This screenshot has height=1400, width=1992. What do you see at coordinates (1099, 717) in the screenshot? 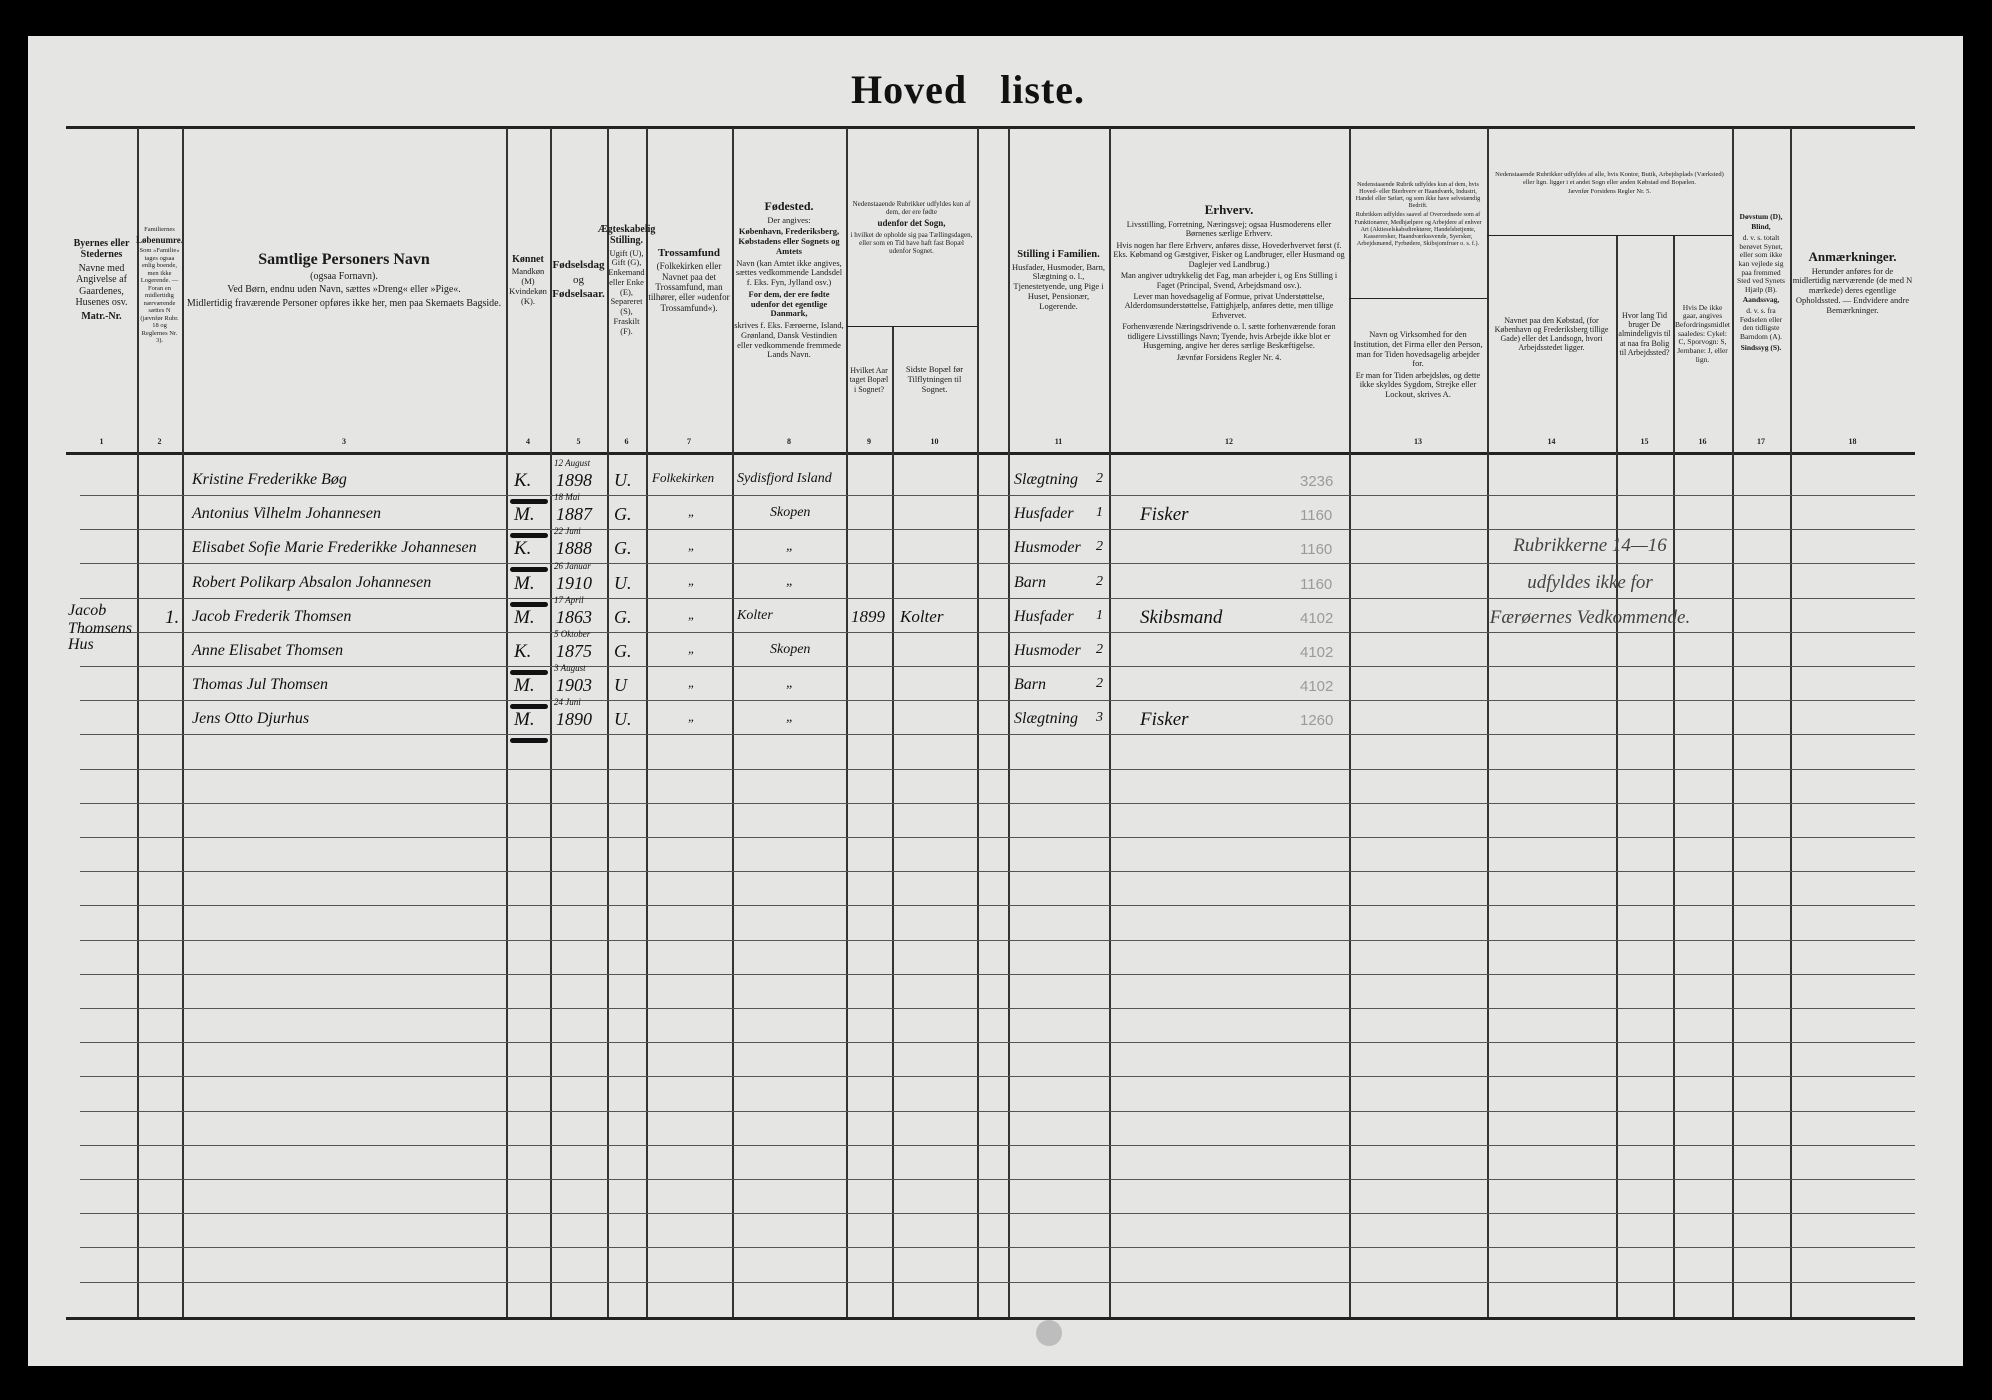
I see `entry-family-code: 3` at bounding box center [1099, 717].